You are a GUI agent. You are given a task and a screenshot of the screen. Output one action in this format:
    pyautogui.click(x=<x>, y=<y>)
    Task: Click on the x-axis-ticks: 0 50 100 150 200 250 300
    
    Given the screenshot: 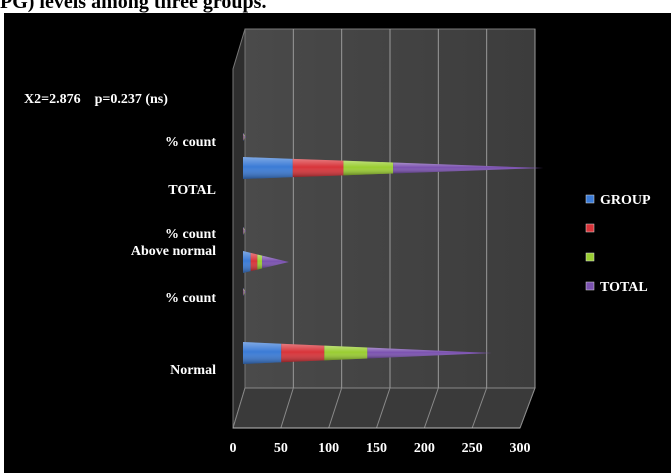 What is the action you would take?
    pyautogui.click(x=380, y=448)
    